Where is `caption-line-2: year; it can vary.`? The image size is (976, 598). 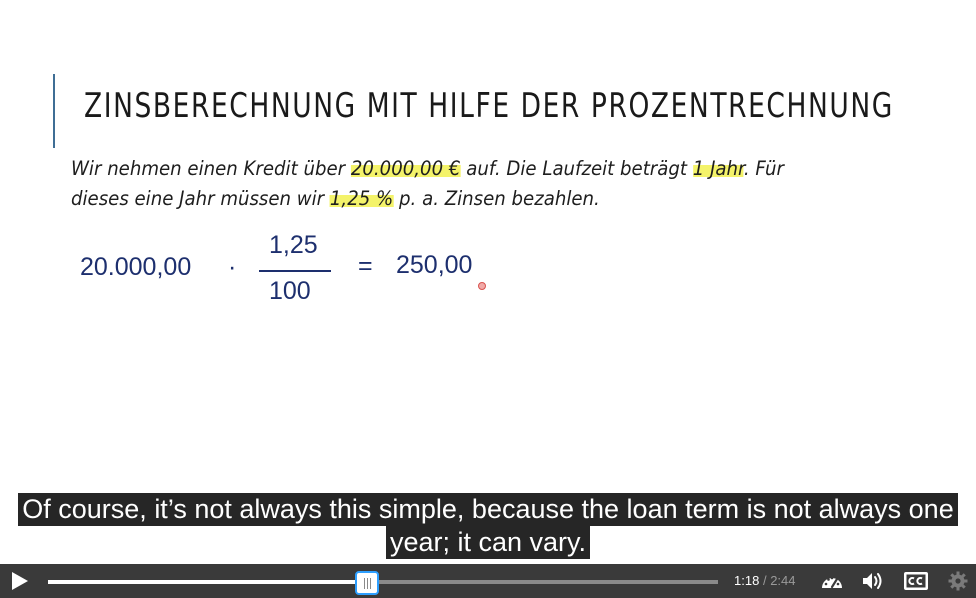 caption-line-2: year; it can vary. is located at coordinates (488, 542).